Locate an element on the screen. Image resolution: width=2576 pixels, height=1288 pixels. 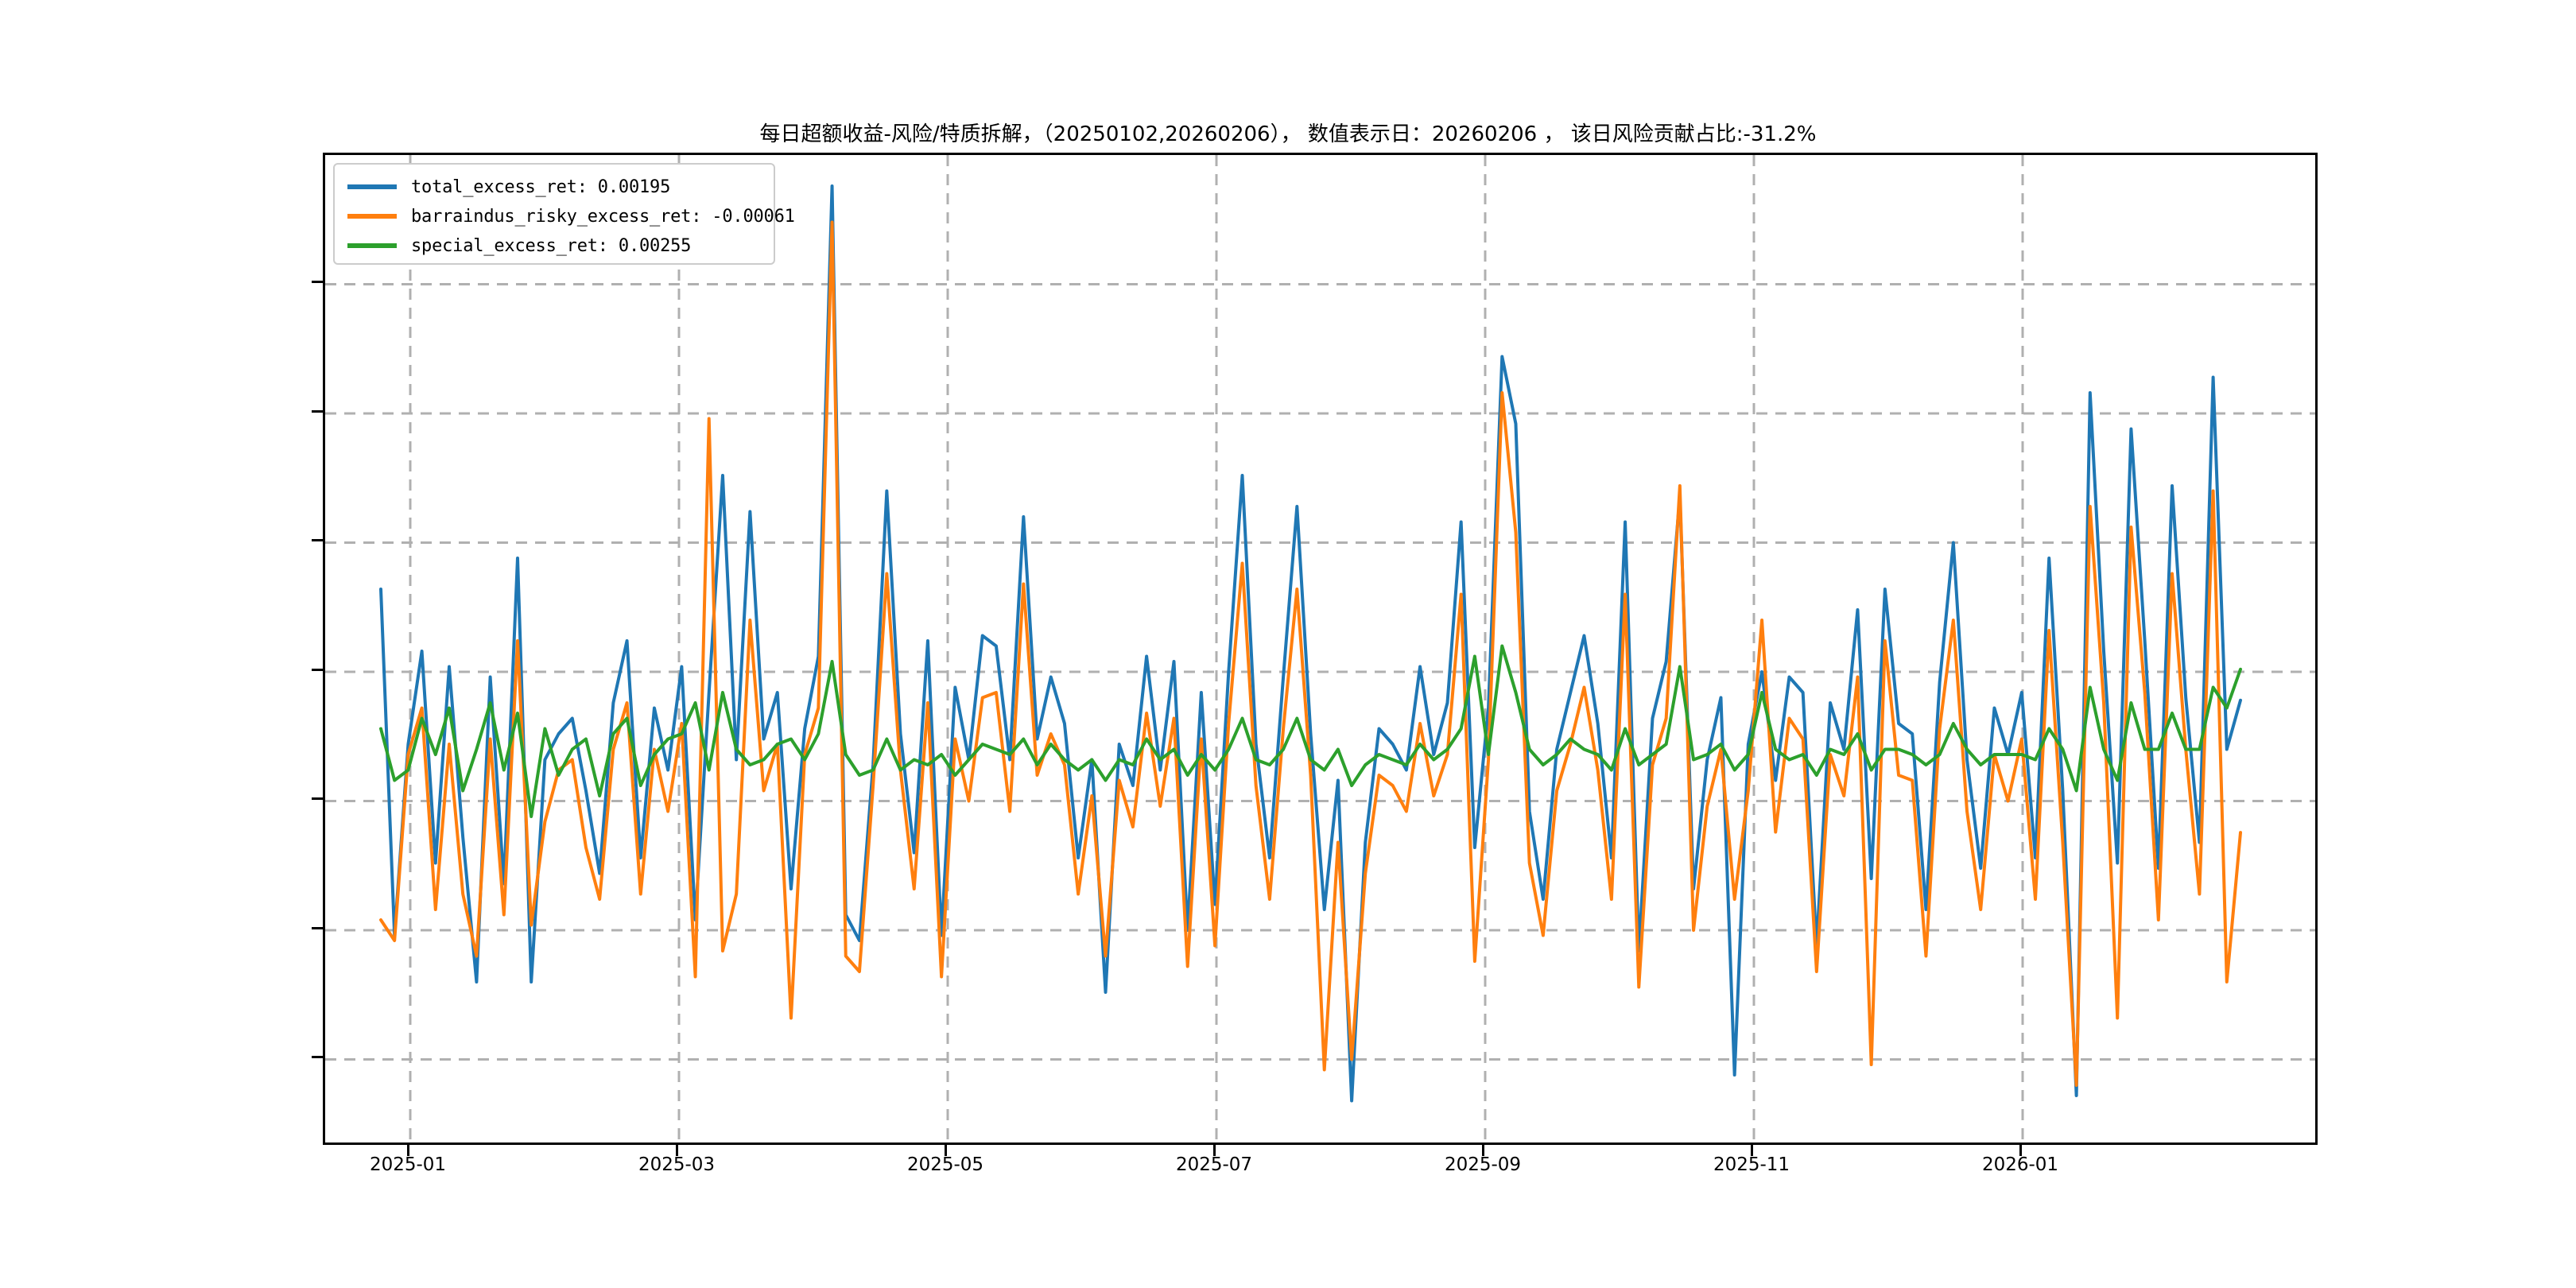
legend-label-special_excess_ret: special_excess_ret: 0.00255 is located at coordinates (551, 246).